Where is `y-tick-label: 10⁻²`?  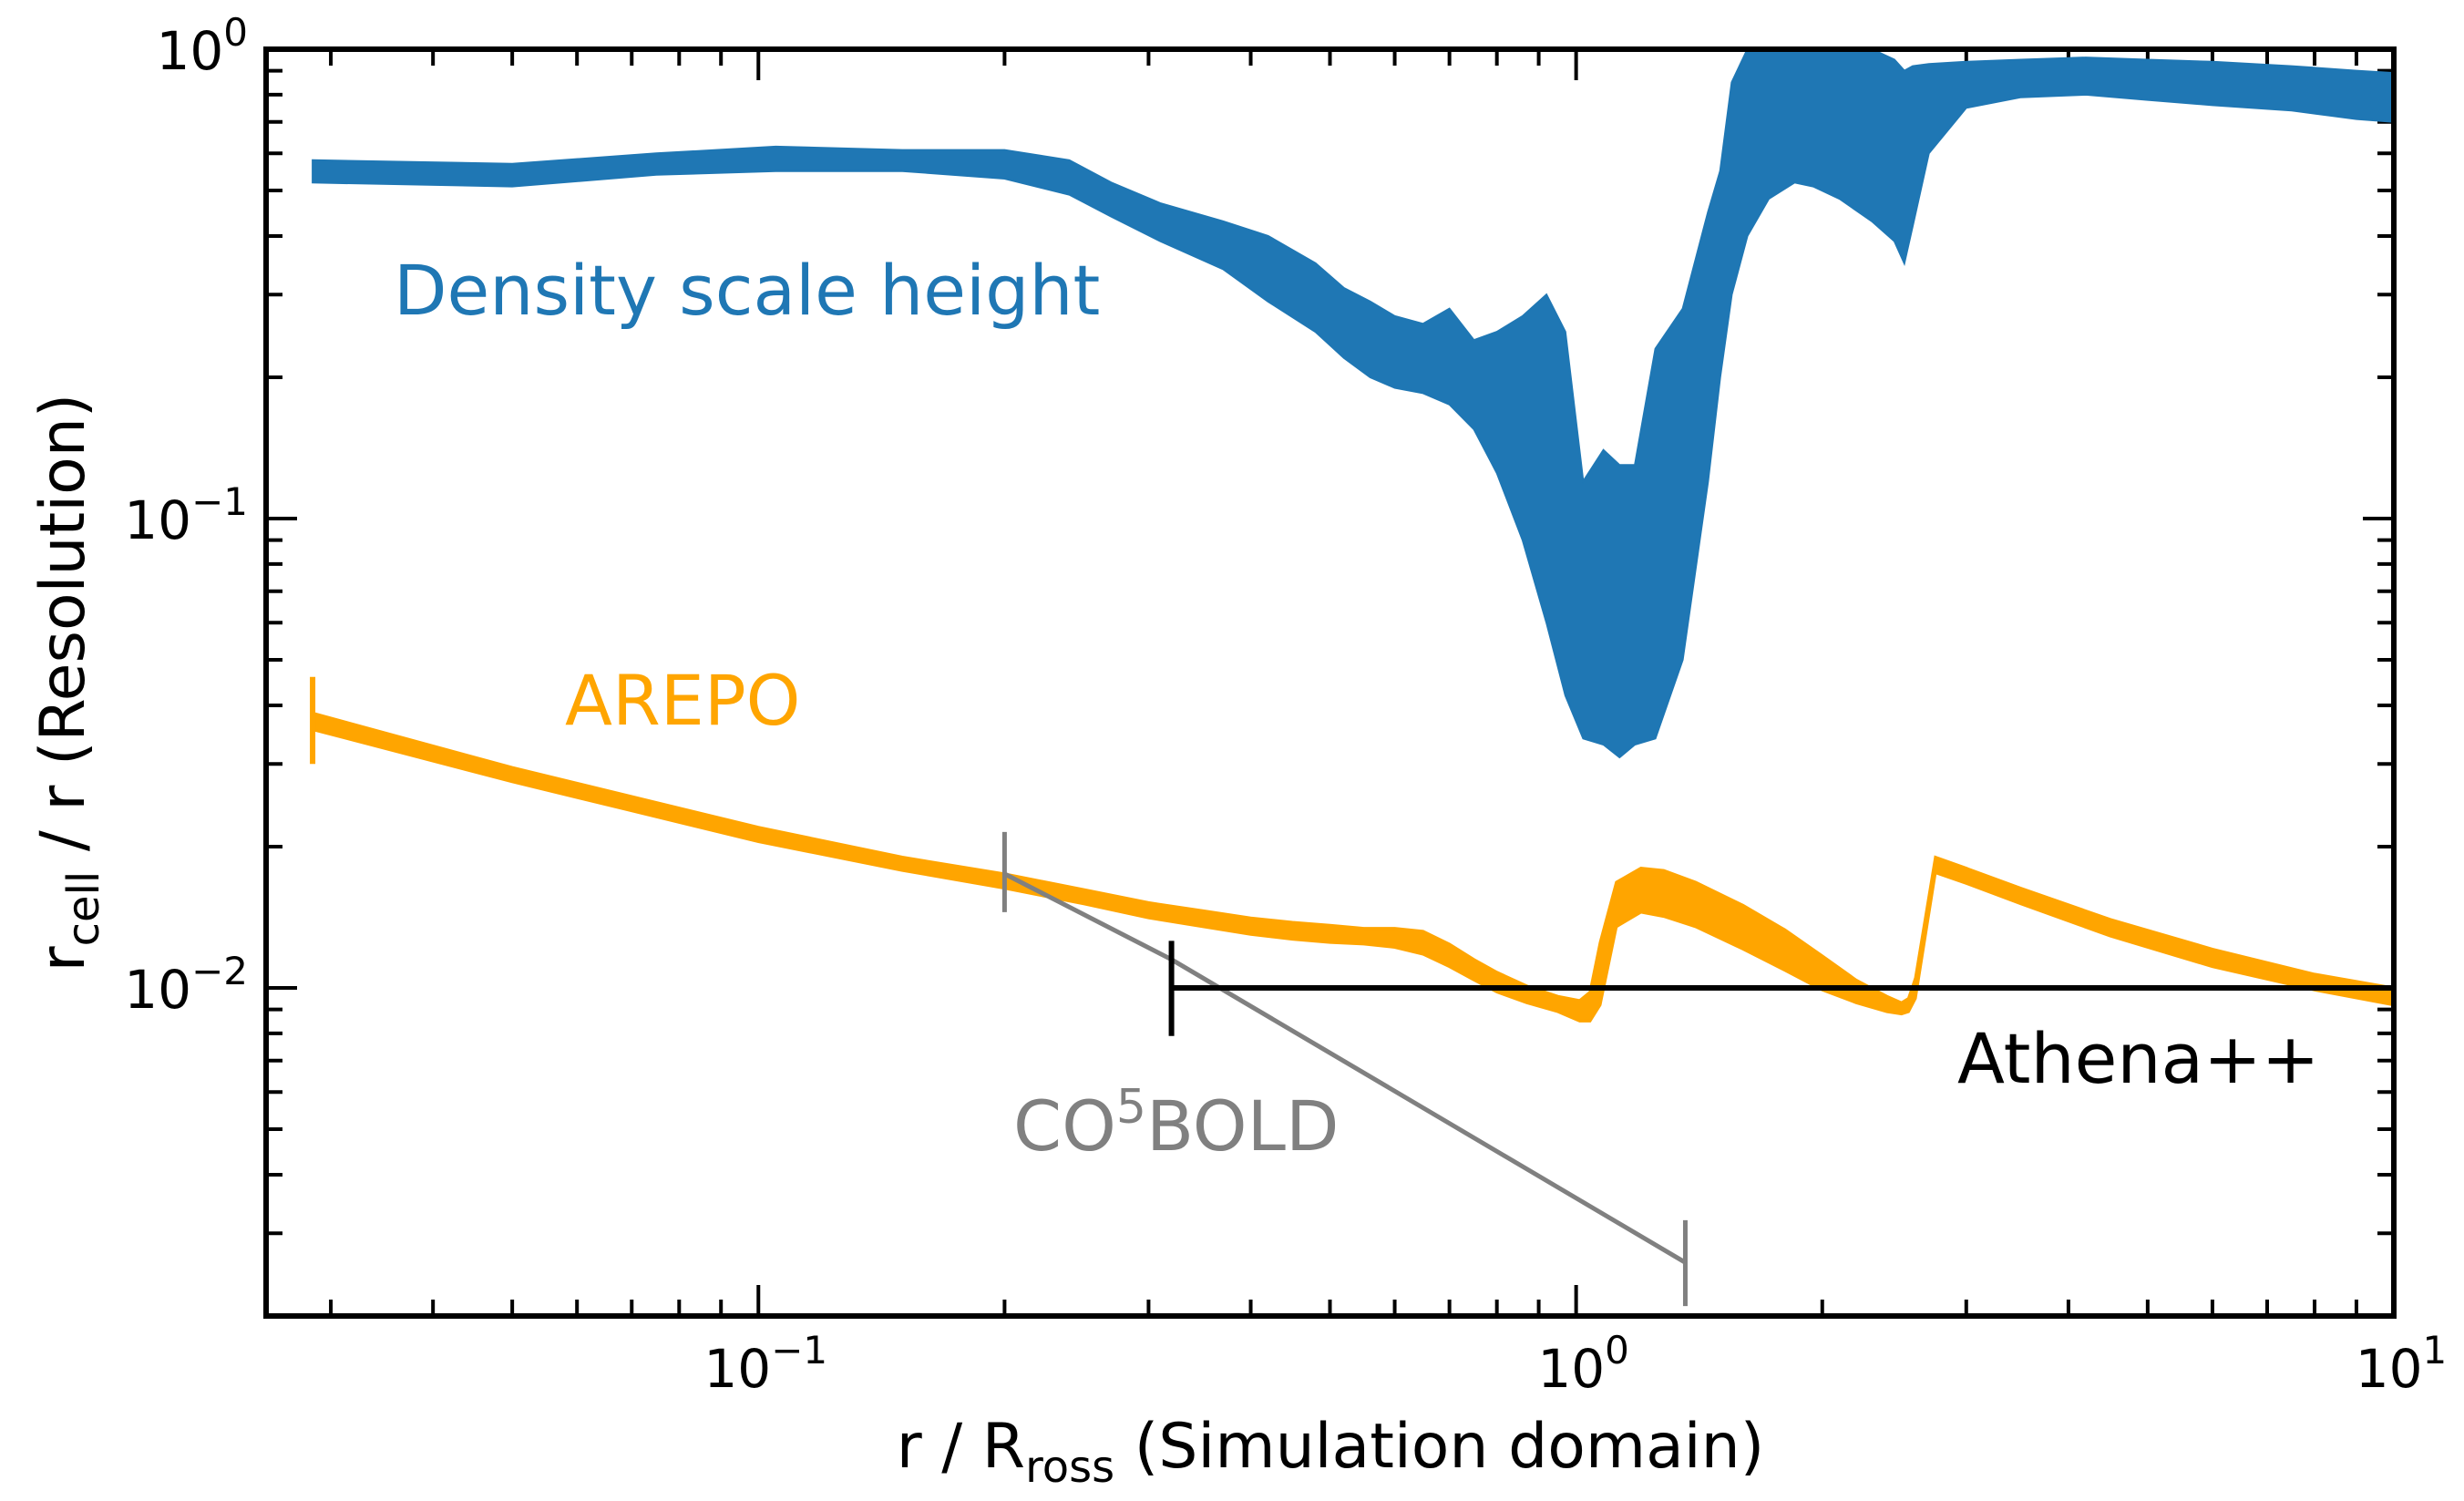
y-tick-label: 10⁻² is located at coordinates (186, 985).